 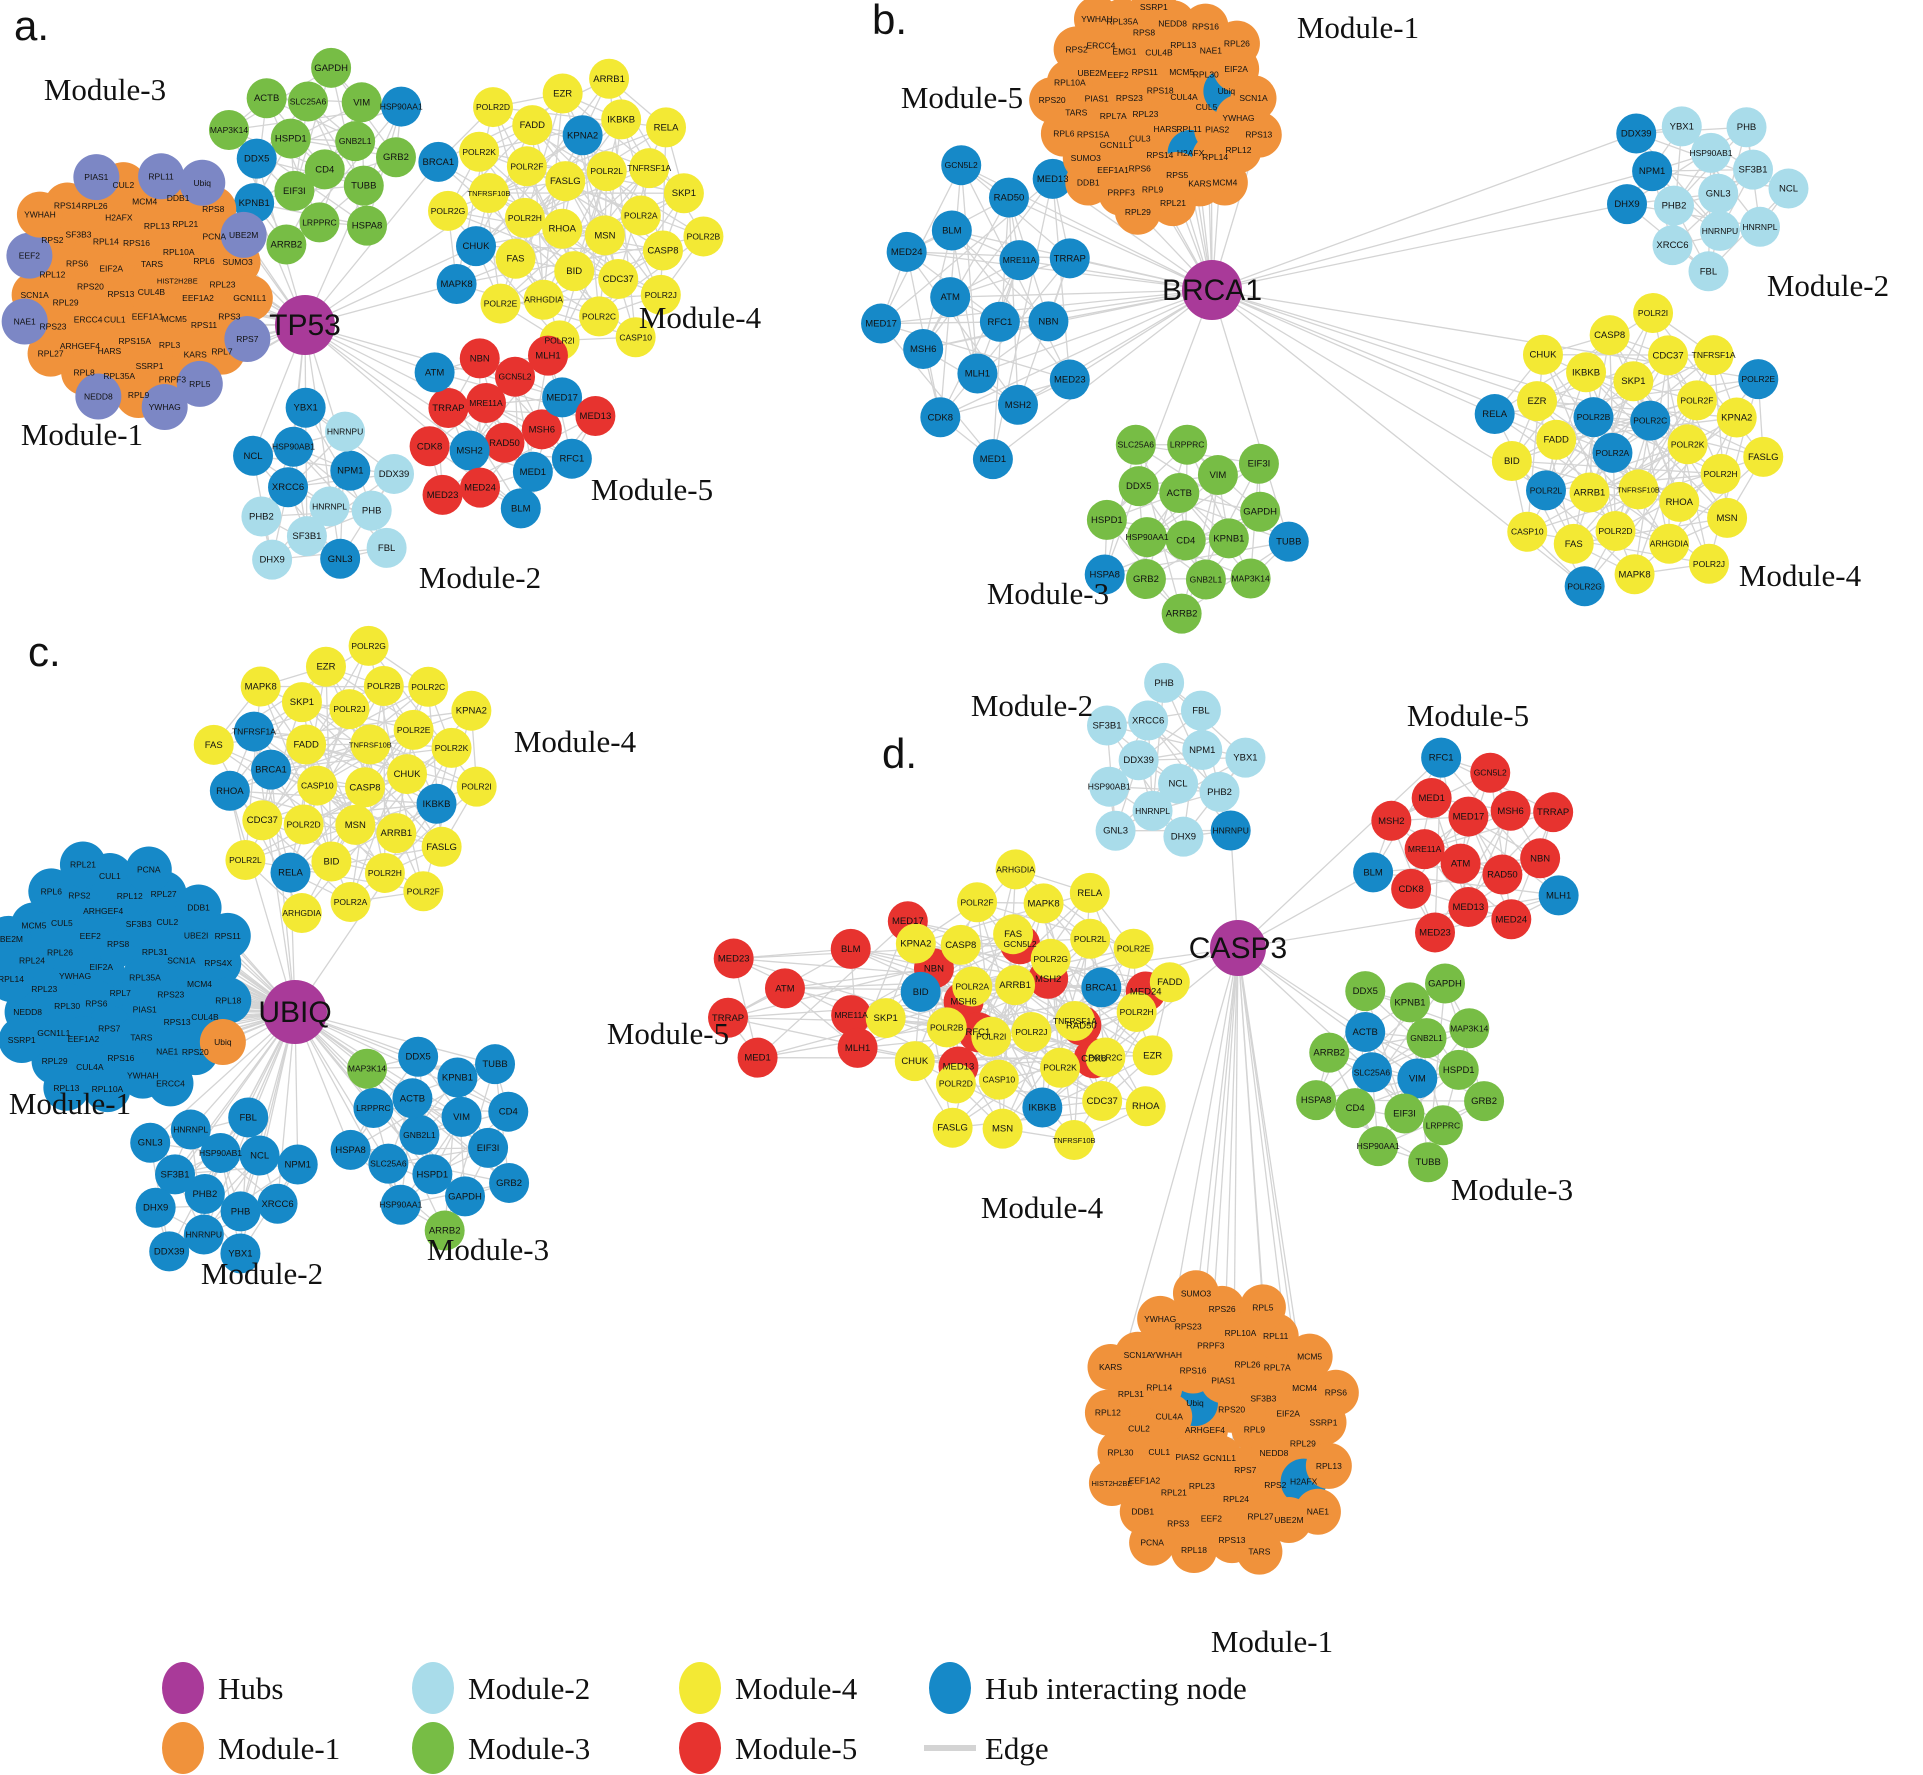 I want to click on node-HNRNPU, so click(x=345, y=431).